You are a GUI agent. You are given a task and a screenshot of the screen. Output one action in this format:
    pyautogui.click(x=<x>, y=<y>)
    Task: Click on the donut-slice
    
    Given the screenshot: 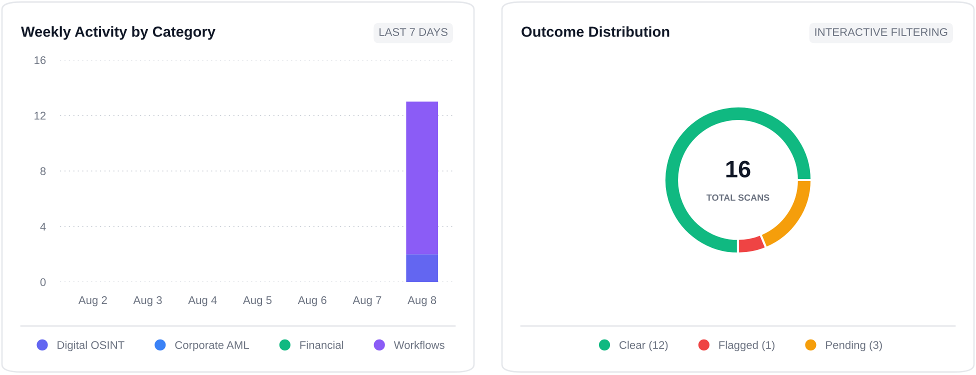 What is the action you would take?
    pyautogui.click(x=738, y=180)
    